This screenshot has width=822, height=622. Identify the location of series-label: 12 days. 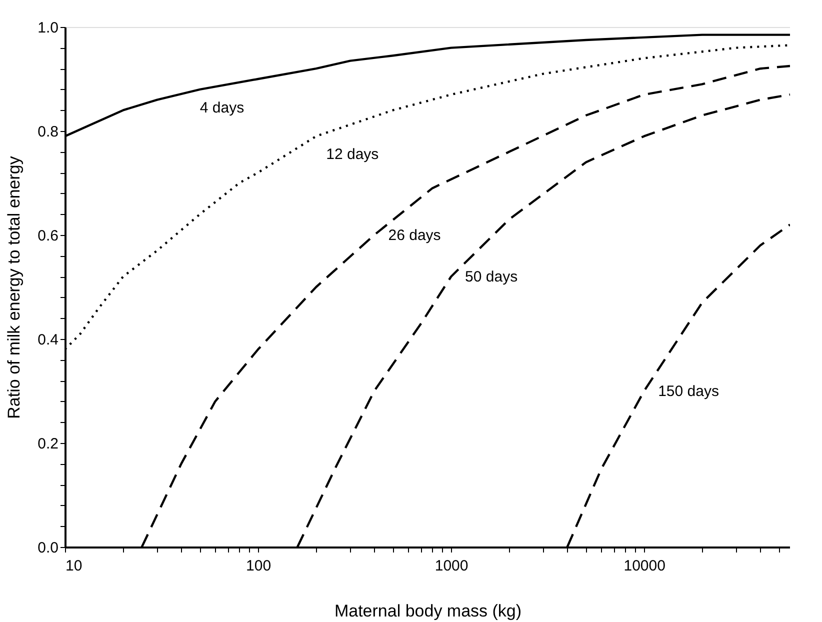
(352, 155).